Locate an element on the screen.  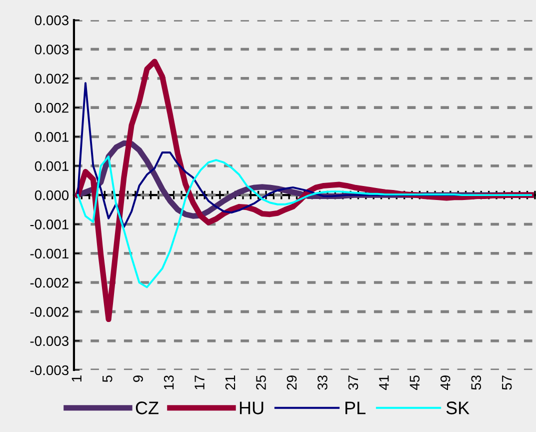
x-tick-label: 13 is located at coordinates (169, 382).